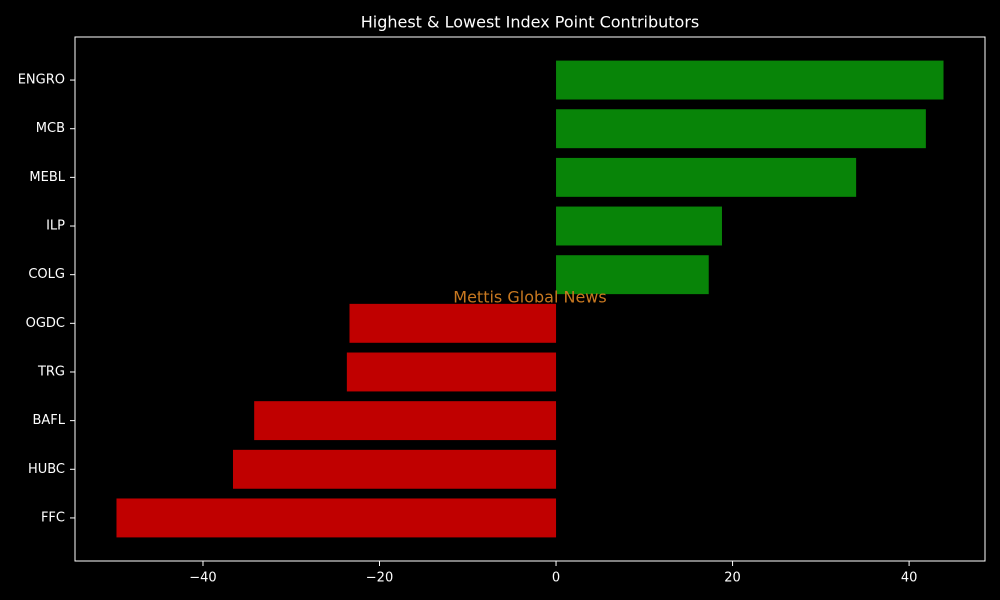 The width and height of the screenshot is (1000, 600). What do you see at coordinates (45, 323) in the screenshot?
I see `y-tick-label: OGDC` at bounding box center [45, 323].